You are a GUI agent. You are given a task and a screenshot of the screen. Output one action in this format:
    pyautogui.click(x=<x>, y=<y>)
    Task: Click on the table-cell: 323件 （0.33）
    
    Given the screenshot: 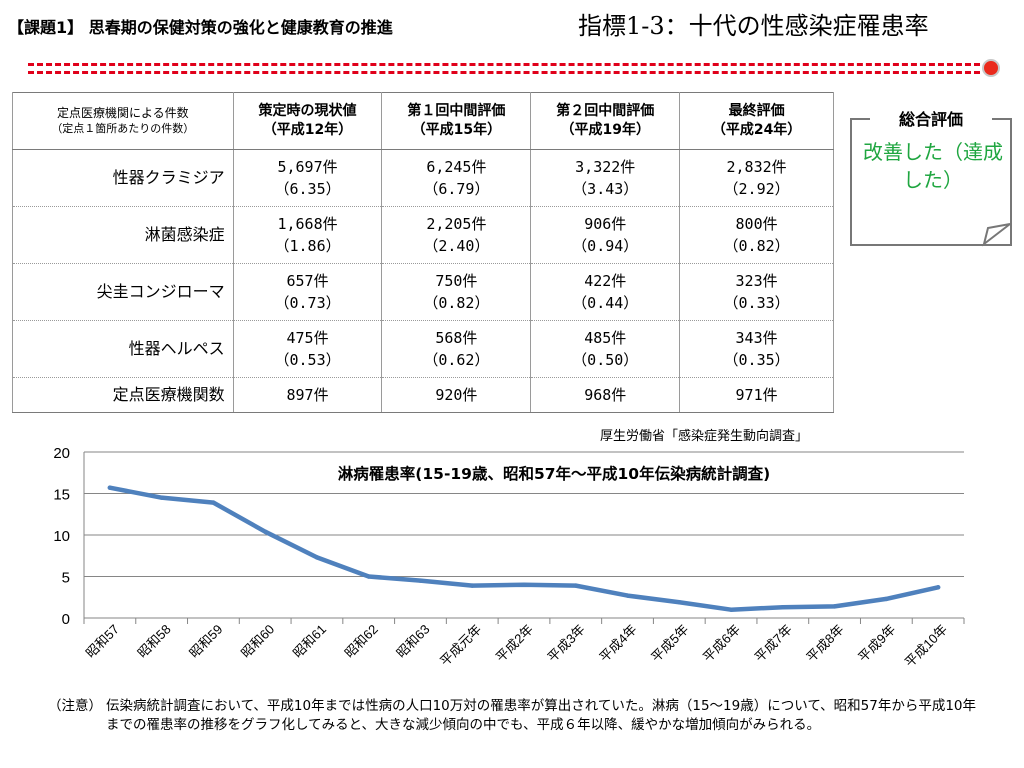 What is the action you would take?
    pyautogui.click(x=756, y=292)
    